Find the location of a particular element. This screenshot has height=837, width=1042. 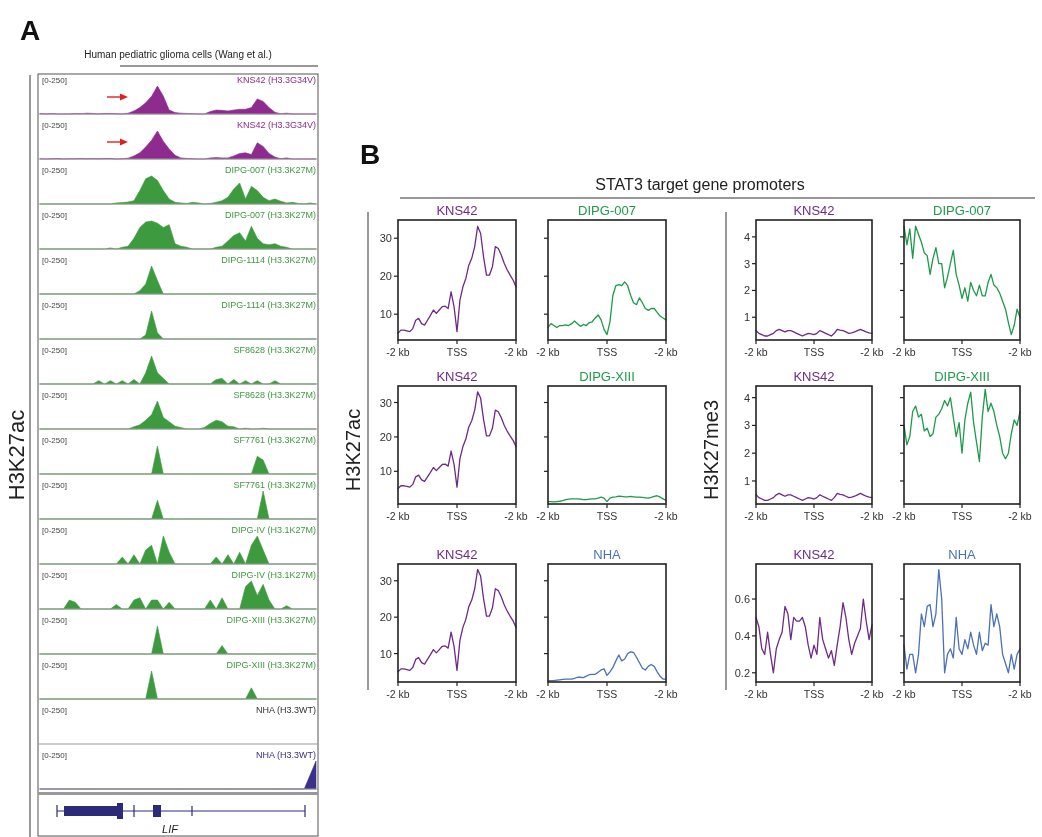

y-axis-title: H3K27ac is located at coordinates (353, 450).